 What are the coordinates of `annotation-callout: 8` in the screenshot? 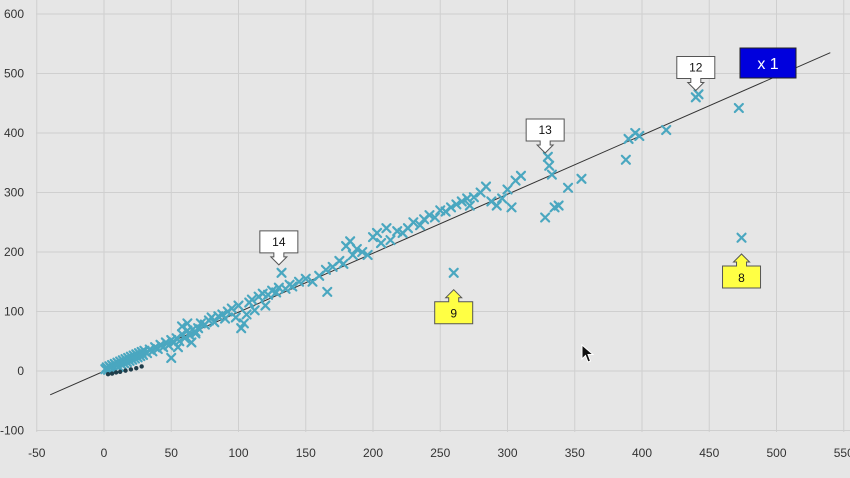 It's located at (742, 271).